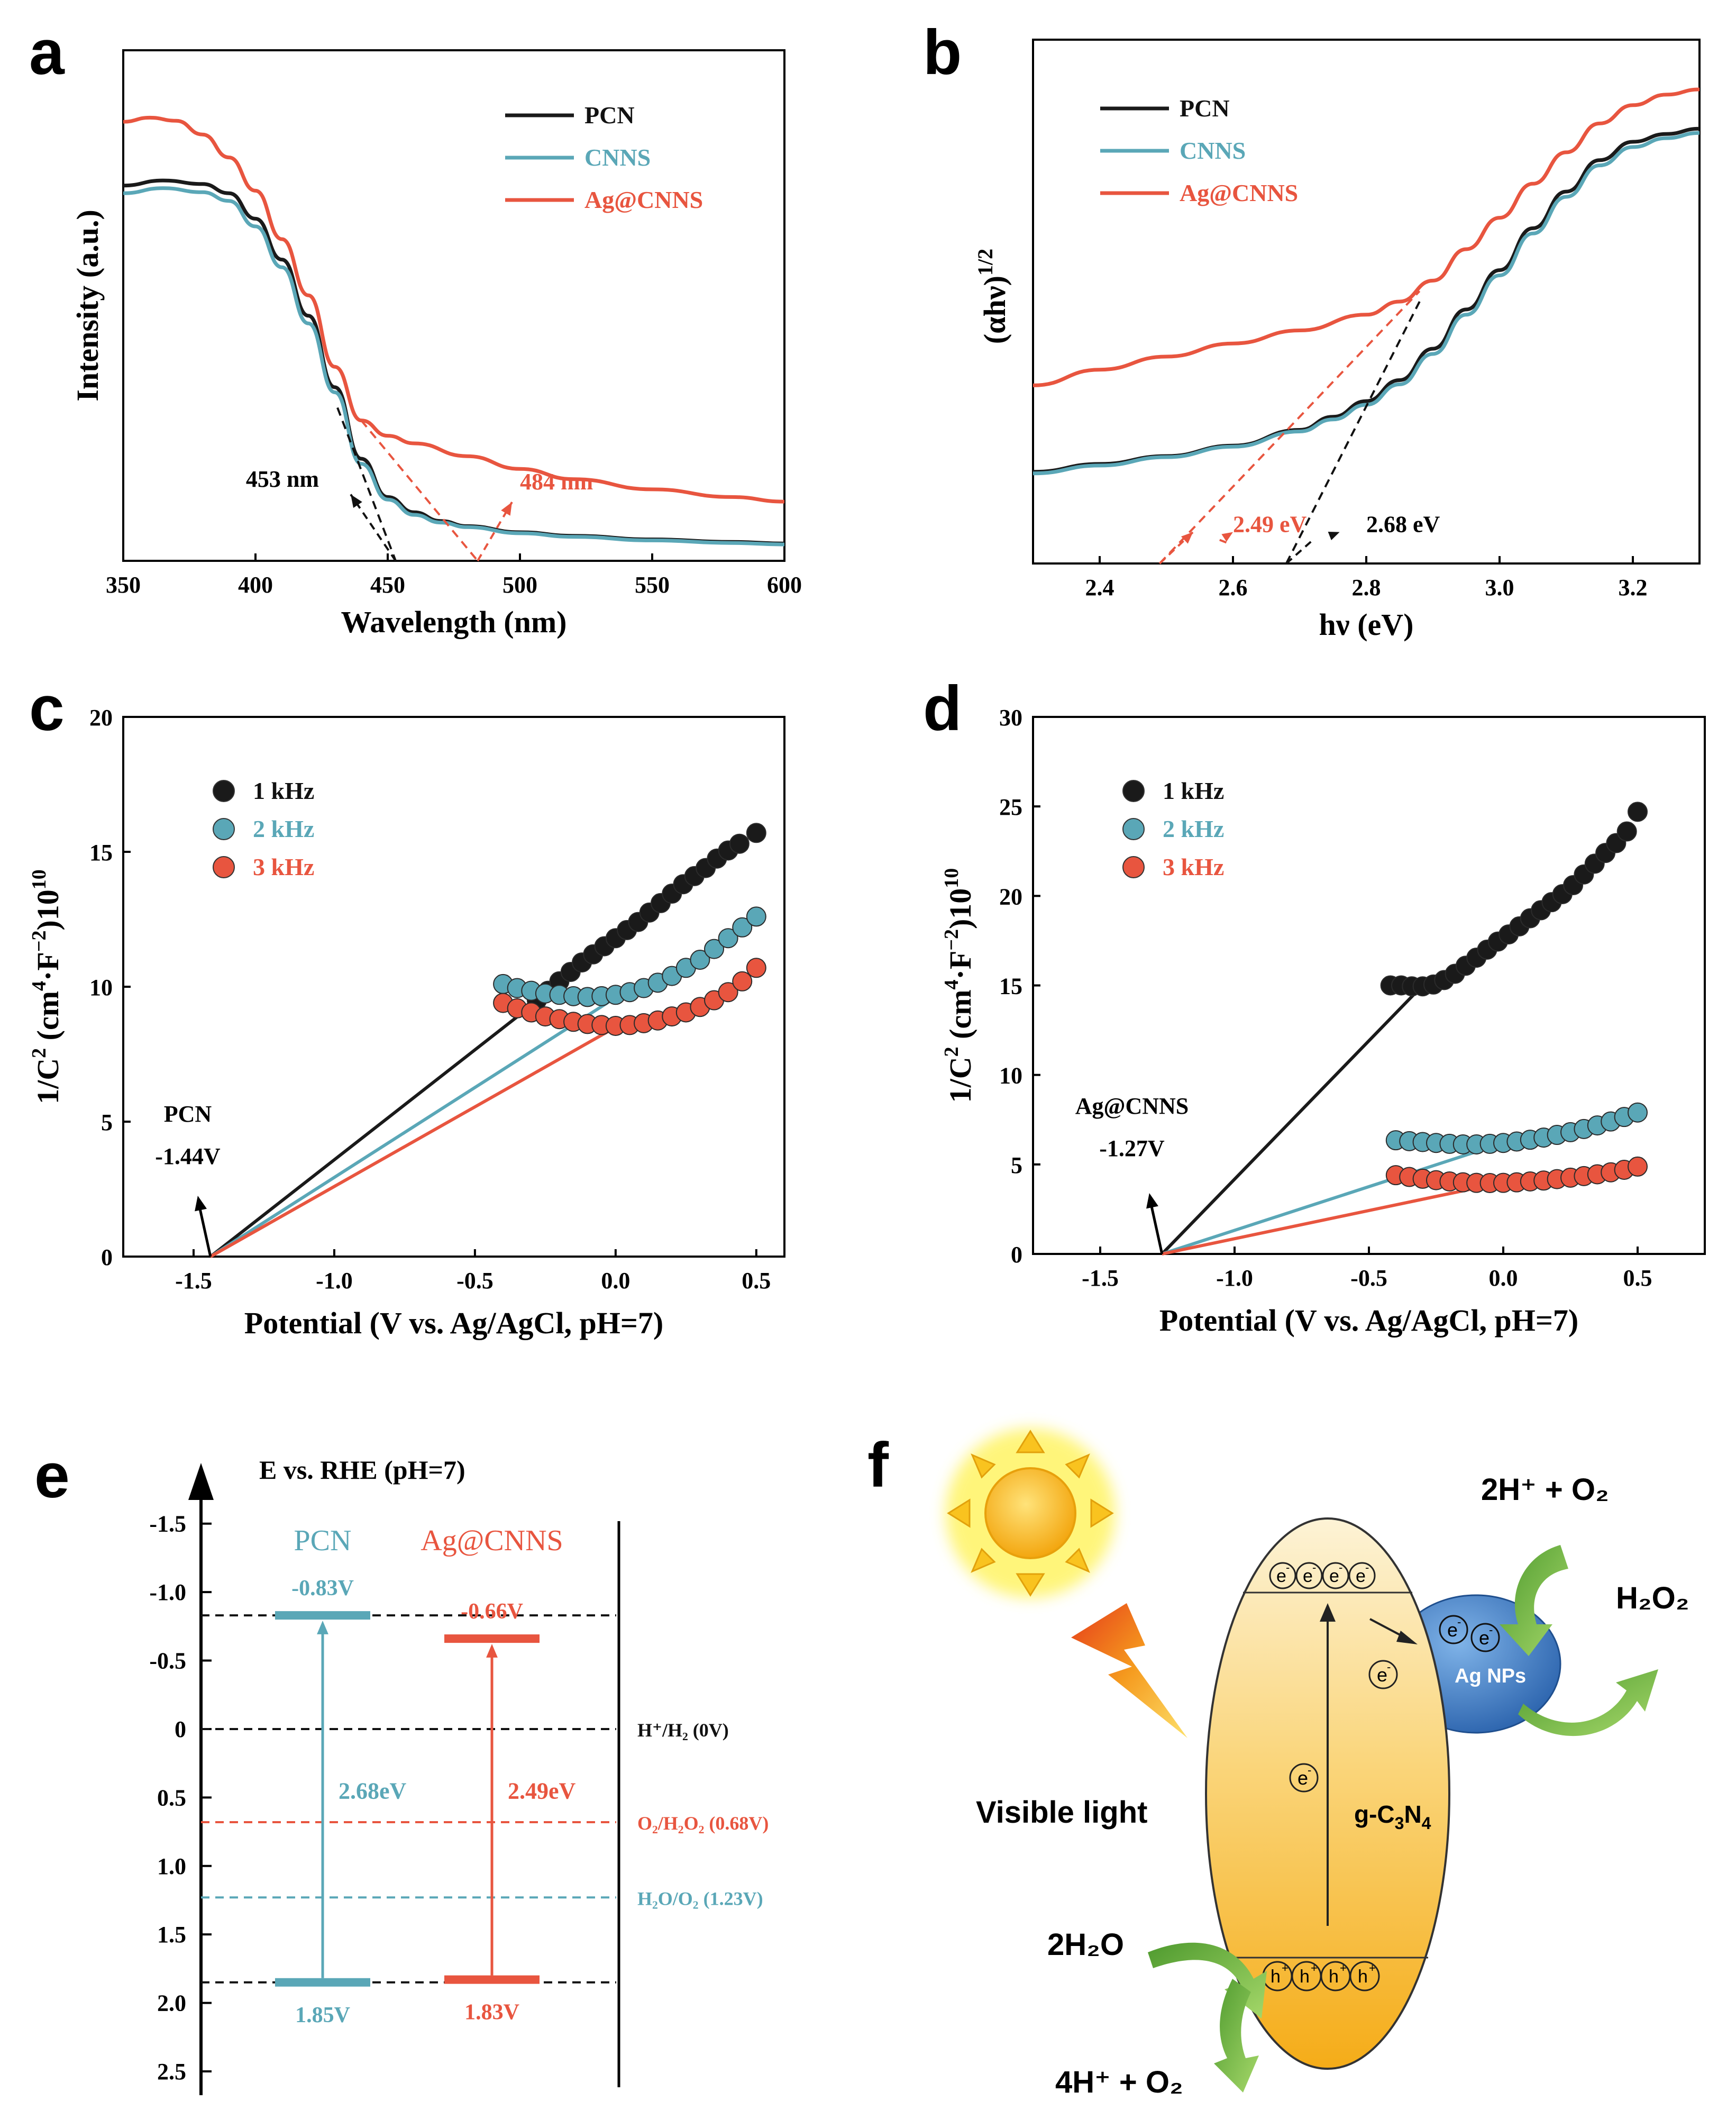 The height and width of the screenshot is (2110, 1736). I want to click on y-tick-label: 1.0, so click(171, 1866).